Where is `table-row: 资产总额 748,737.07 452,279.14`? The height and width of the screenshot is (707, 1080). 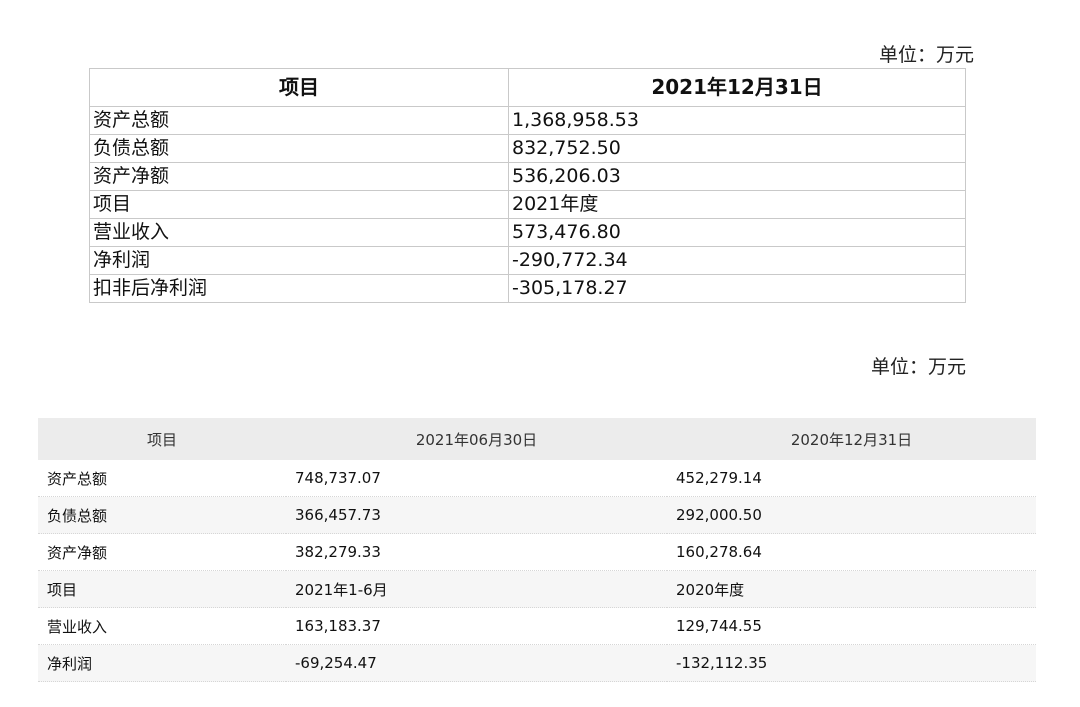
table-row: 资产总额 748,737.07 452,279.14 is located at coordinates (537, 478).